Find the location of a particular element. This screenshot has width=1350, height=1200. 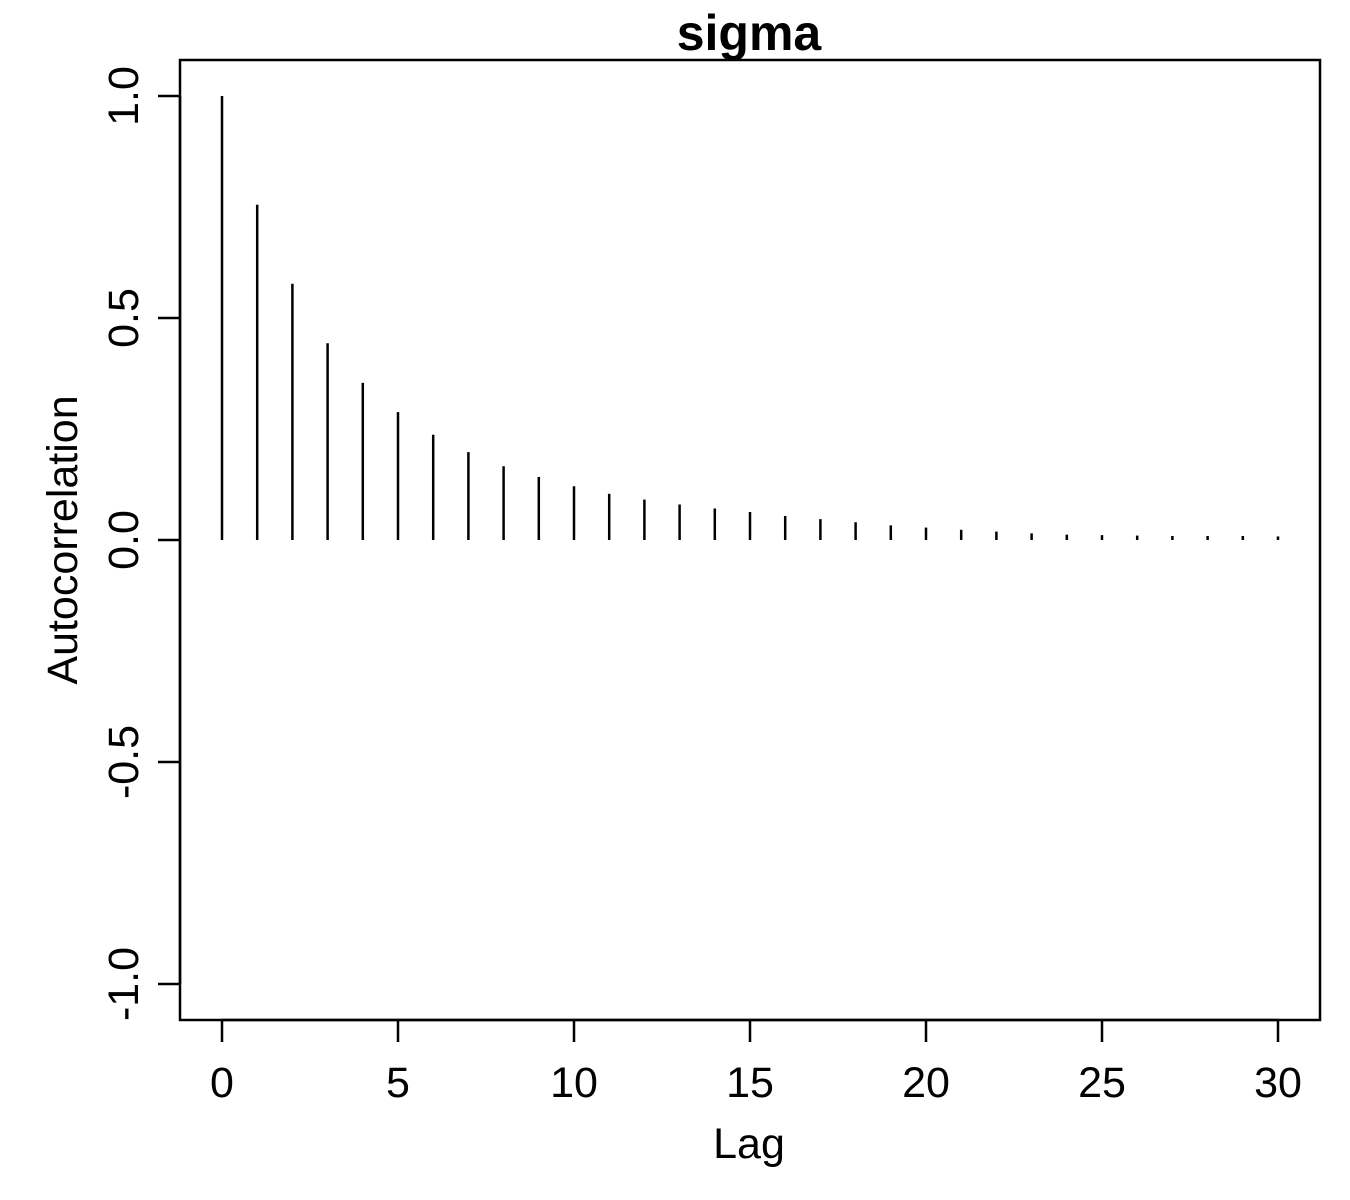

y-tick-label: 1.0 is located at coordinates (124, 96).